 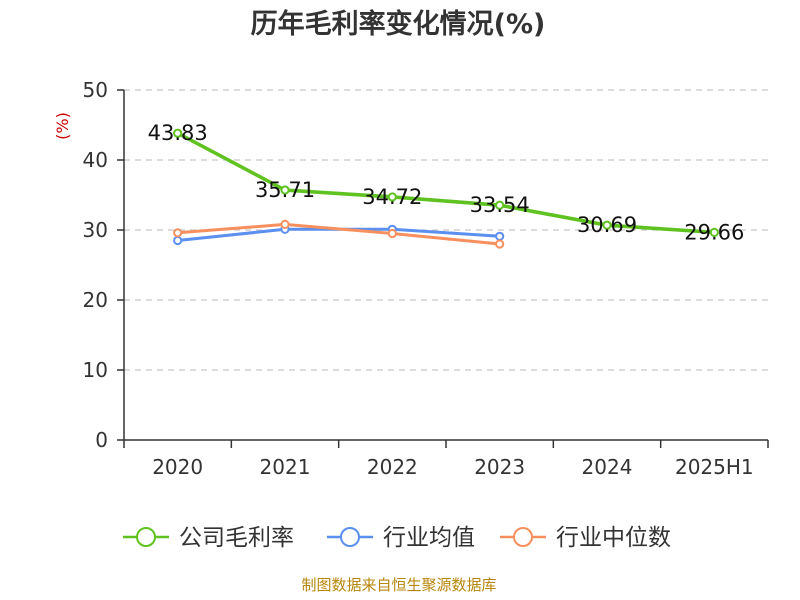 What do you see at coordinates (95, 300) in the screenshot?
I see `y-tick-label: 20` at bounding box center [95, 300].